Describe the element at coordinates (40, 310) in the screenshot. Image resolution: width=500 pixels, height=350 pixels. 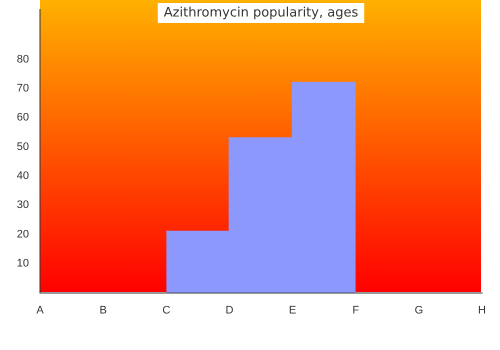
I see `x-tick-label: A` at that location.